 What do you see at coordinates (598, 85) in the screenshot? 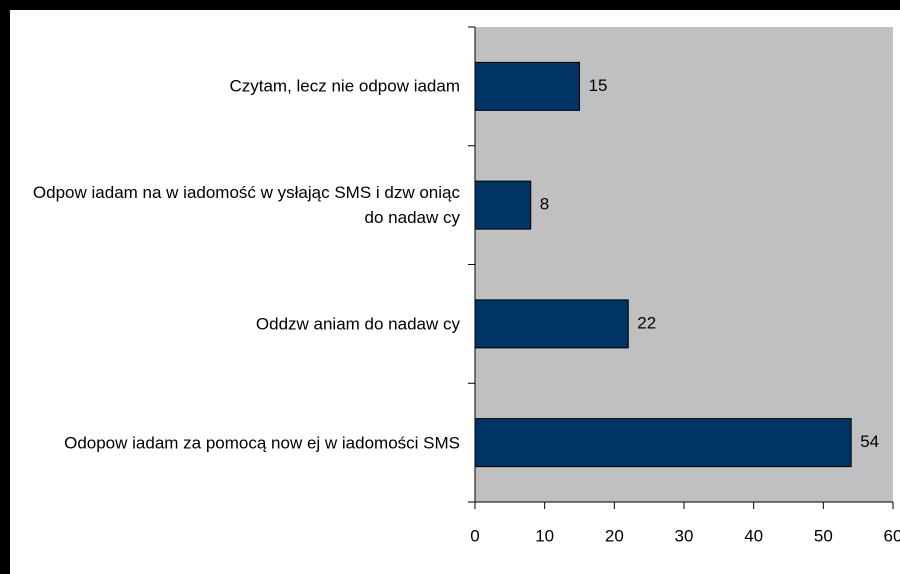
I see `value-label: 15` at bounding box center [598, 85].